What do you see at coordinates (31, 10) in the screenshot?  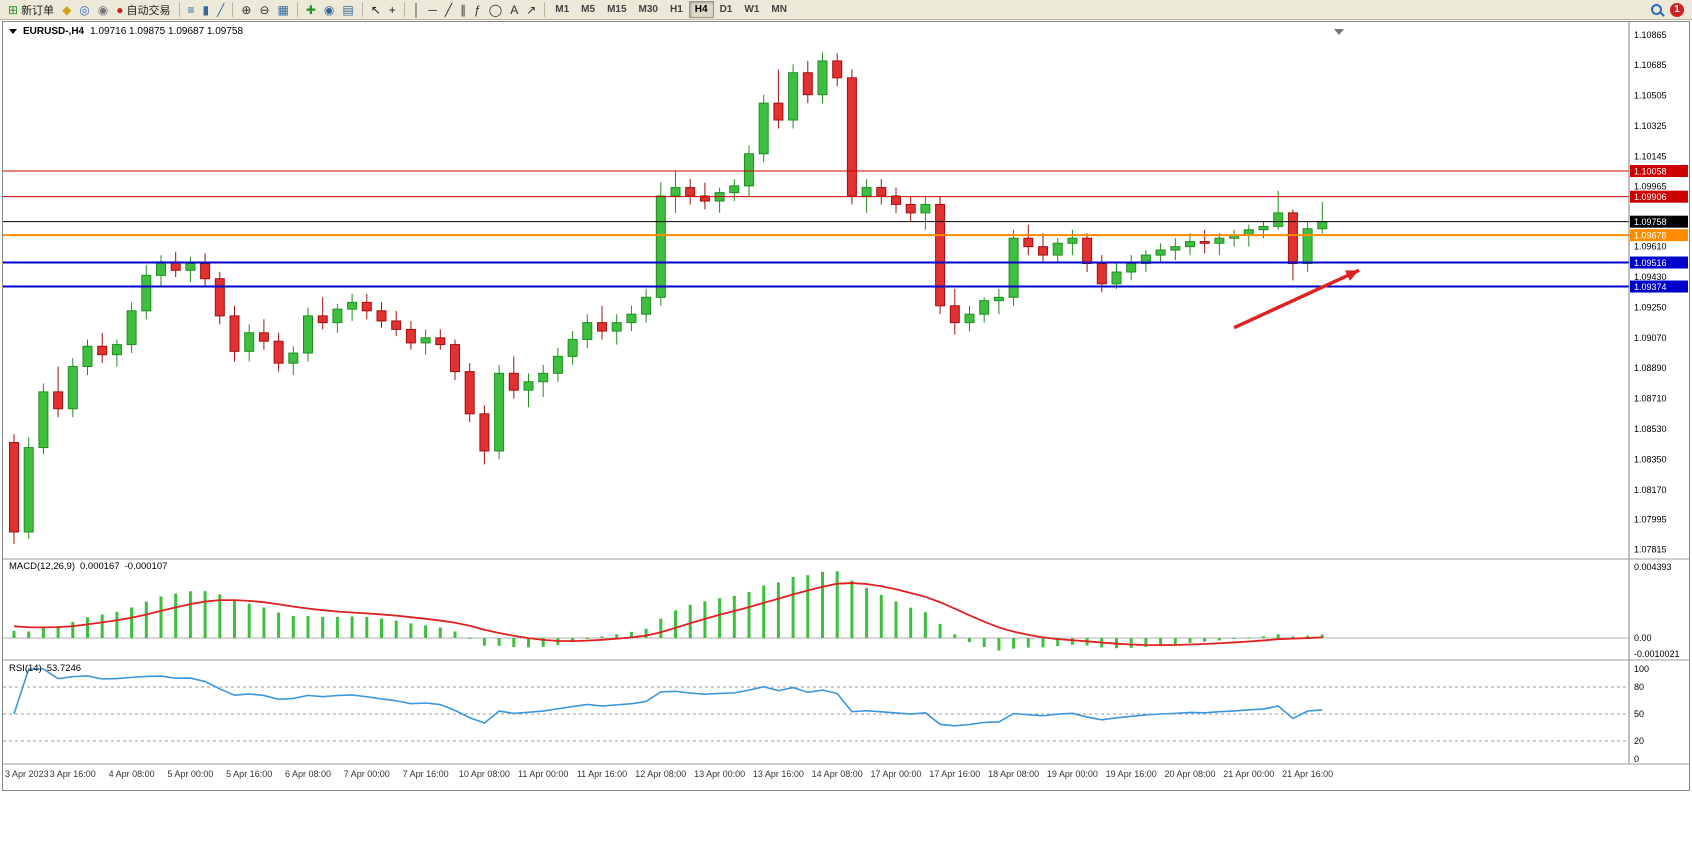 I see `new-order-icon: ⊞ 新订单` at bounding box center [31, 10].